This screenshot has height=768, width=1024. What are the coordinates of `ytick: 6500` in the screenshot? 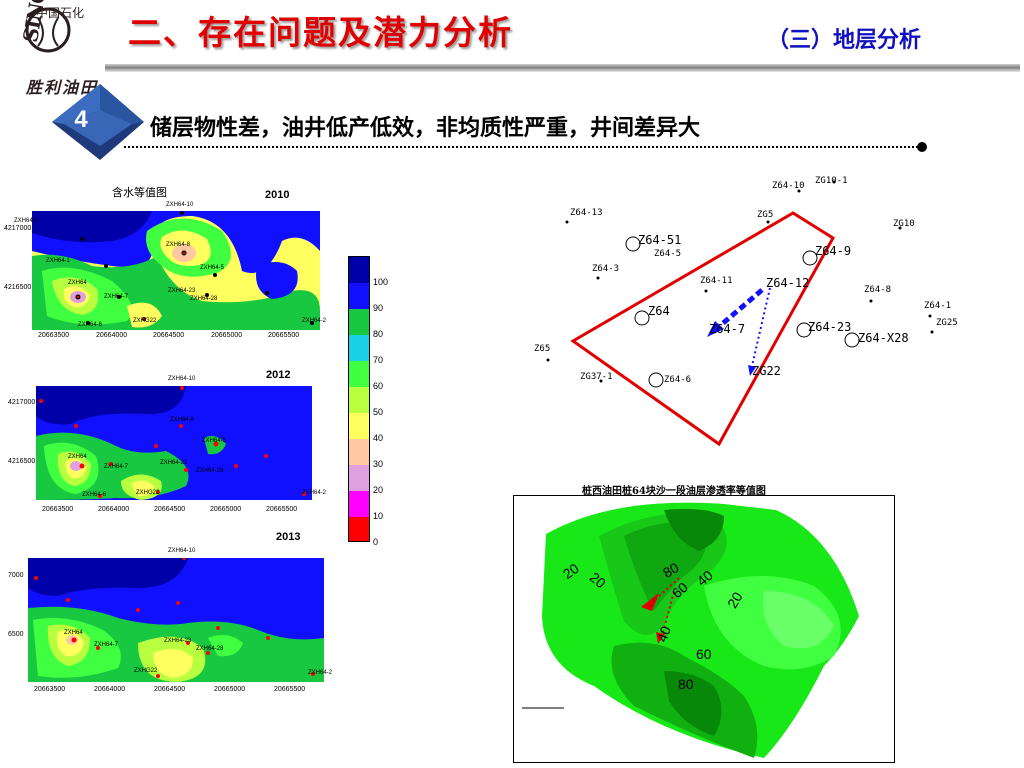 It's located at (16, 634).